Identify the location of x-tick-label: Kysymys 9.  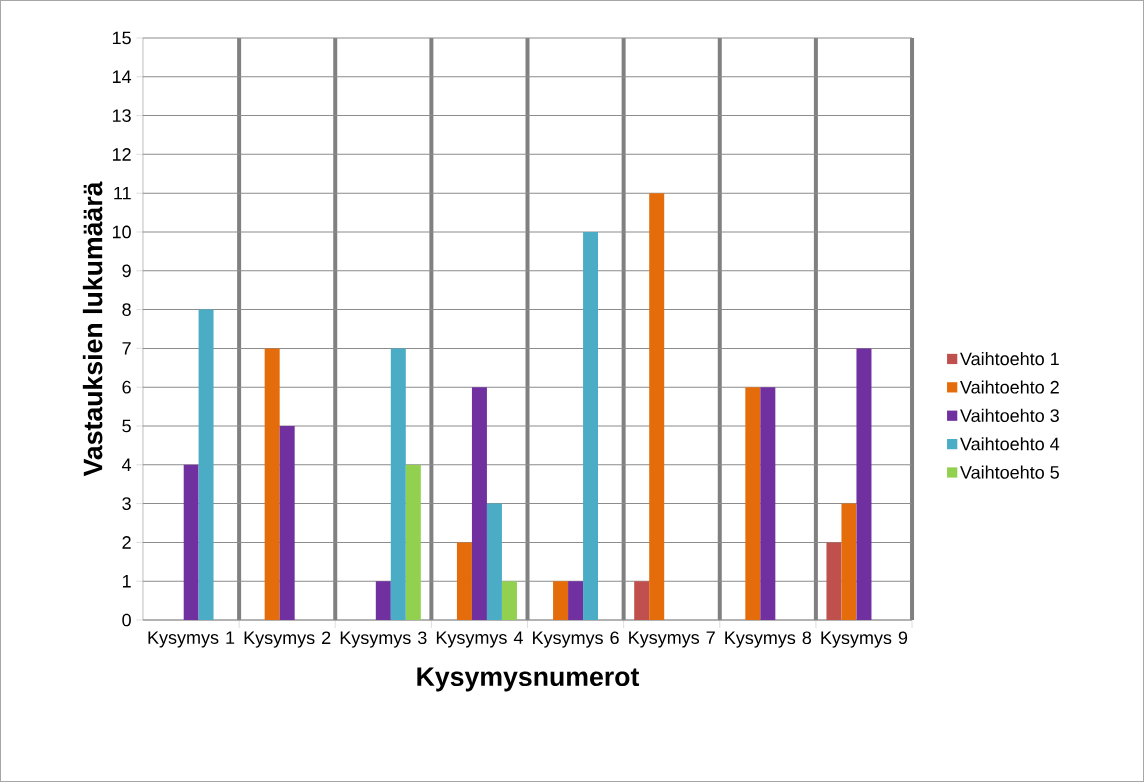
(864, 639).